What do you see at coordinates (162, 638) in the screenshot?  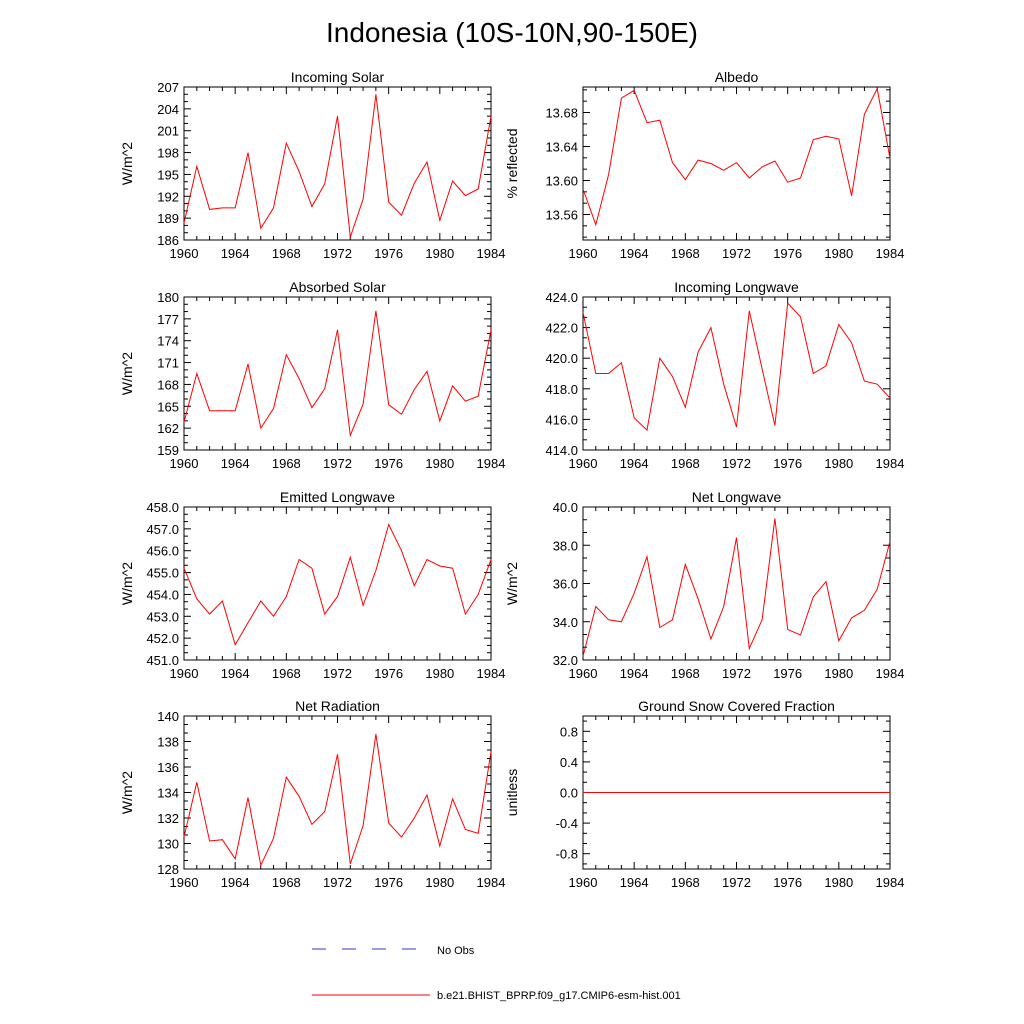 I see `y-tick-label: 452.0` at bounding box center [162, 638].